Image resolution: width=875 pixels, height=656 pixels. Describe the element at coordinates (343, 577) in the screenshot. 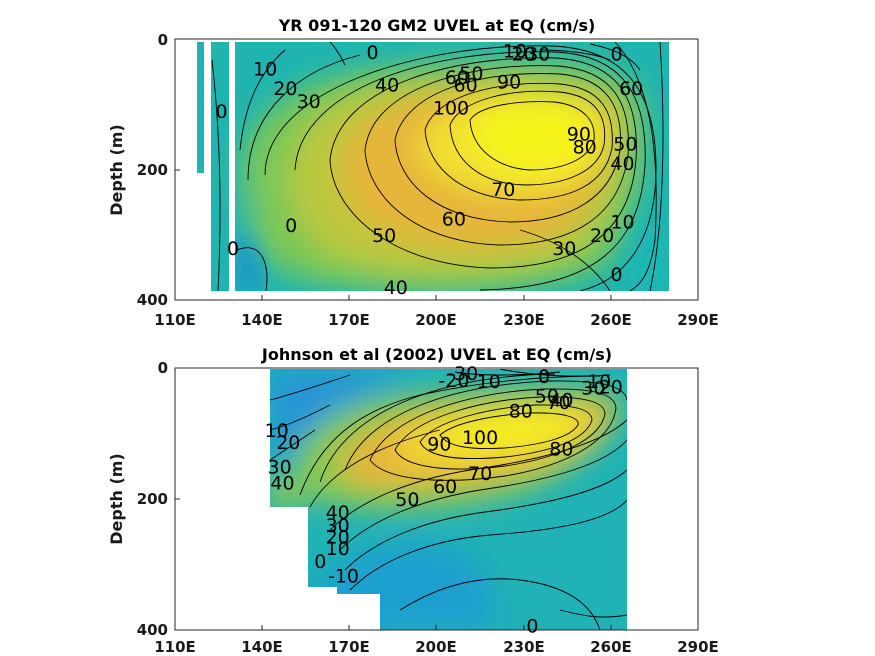

I see `contour-label: -10` at that location.